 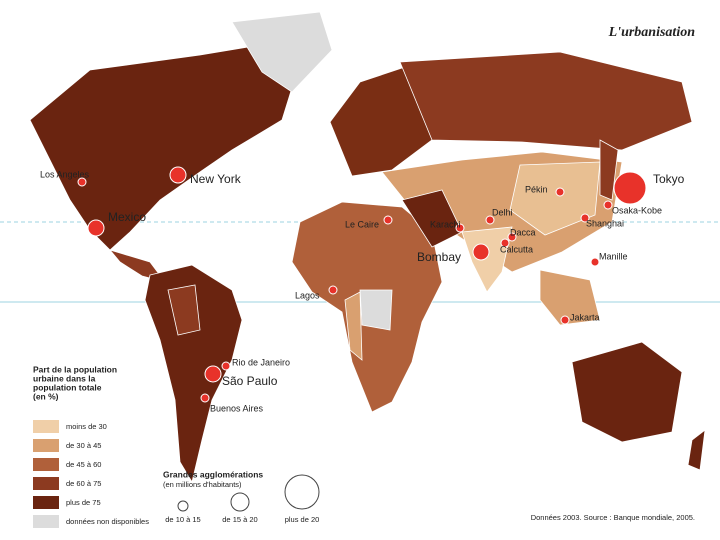 I want to click on city-label: Shanghai, so click(x=605, y=223).